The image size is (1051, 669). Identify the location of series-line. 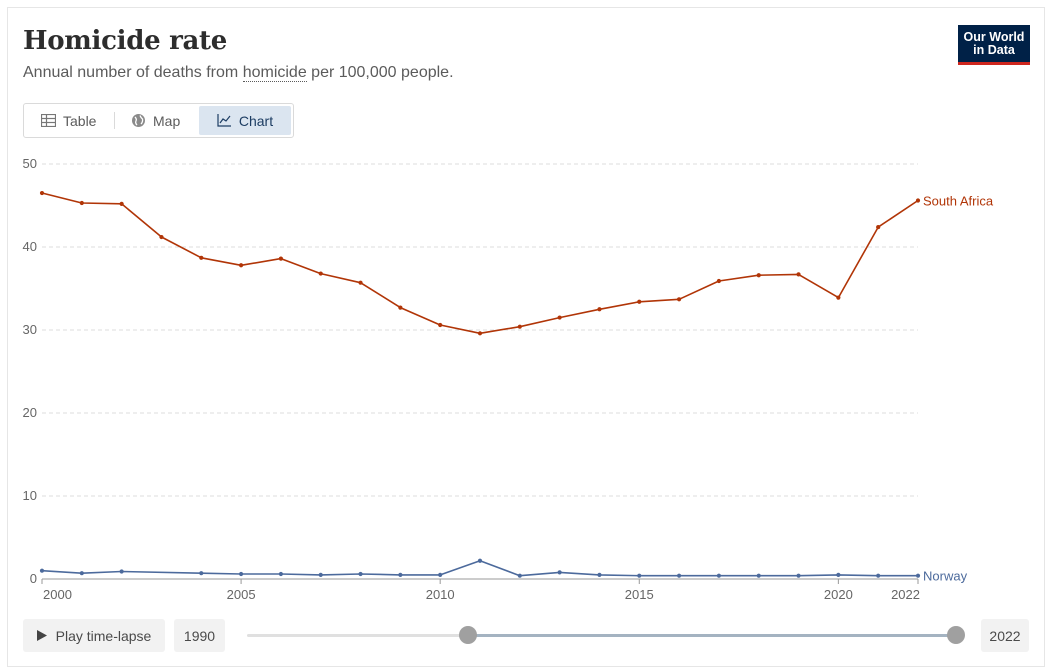
(479, 568).